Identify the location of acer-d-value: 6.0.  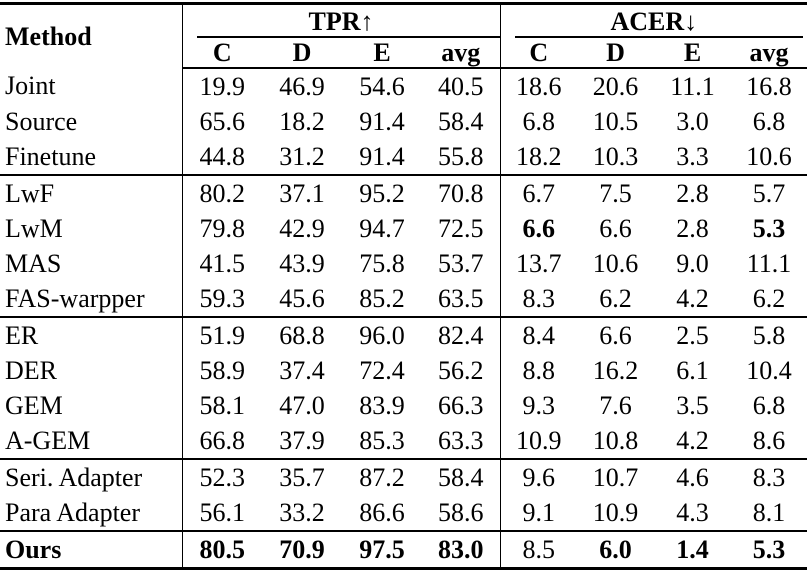
(615, 550).